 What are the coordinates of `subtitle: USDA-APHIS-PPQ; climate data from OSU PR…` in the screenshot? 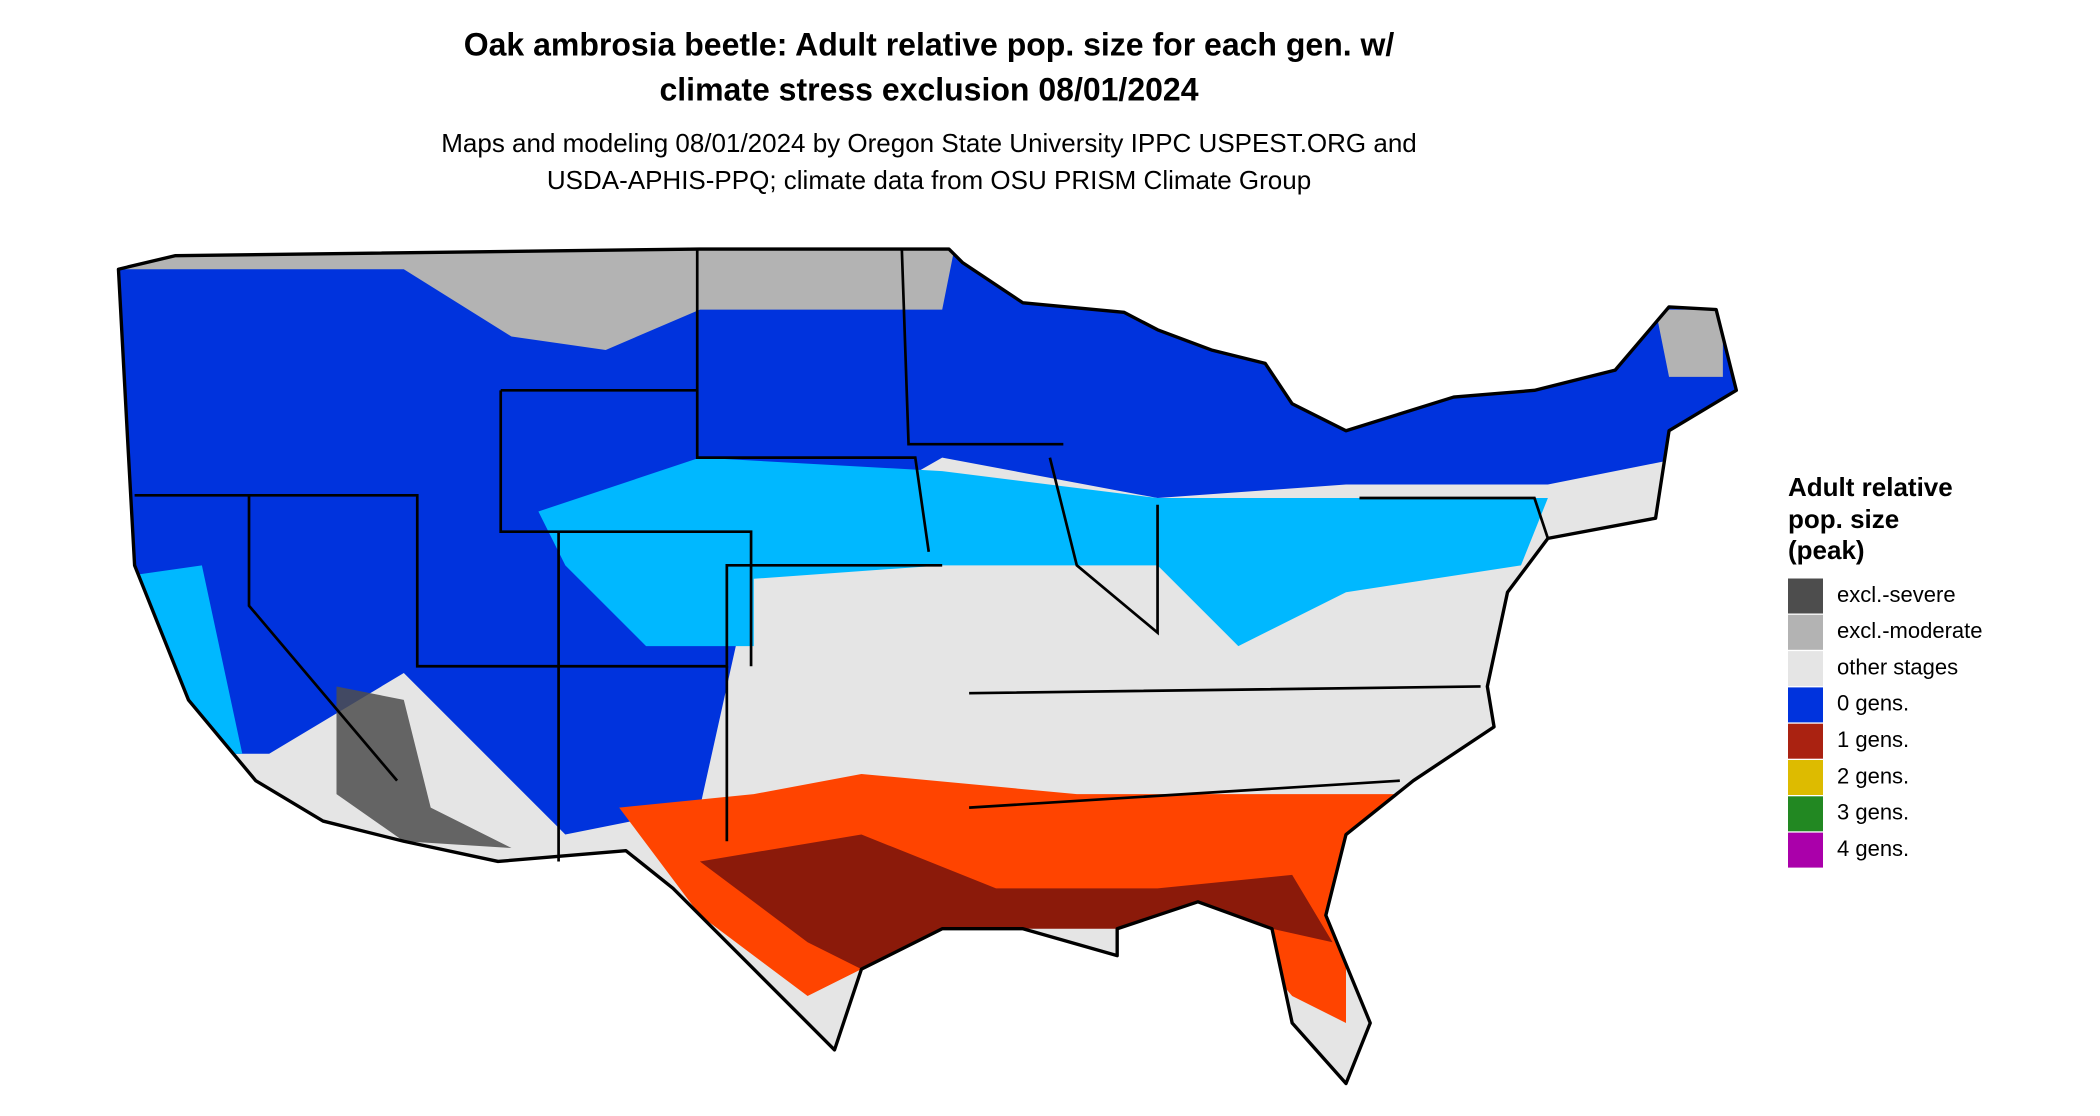 It's located at (929, 180).